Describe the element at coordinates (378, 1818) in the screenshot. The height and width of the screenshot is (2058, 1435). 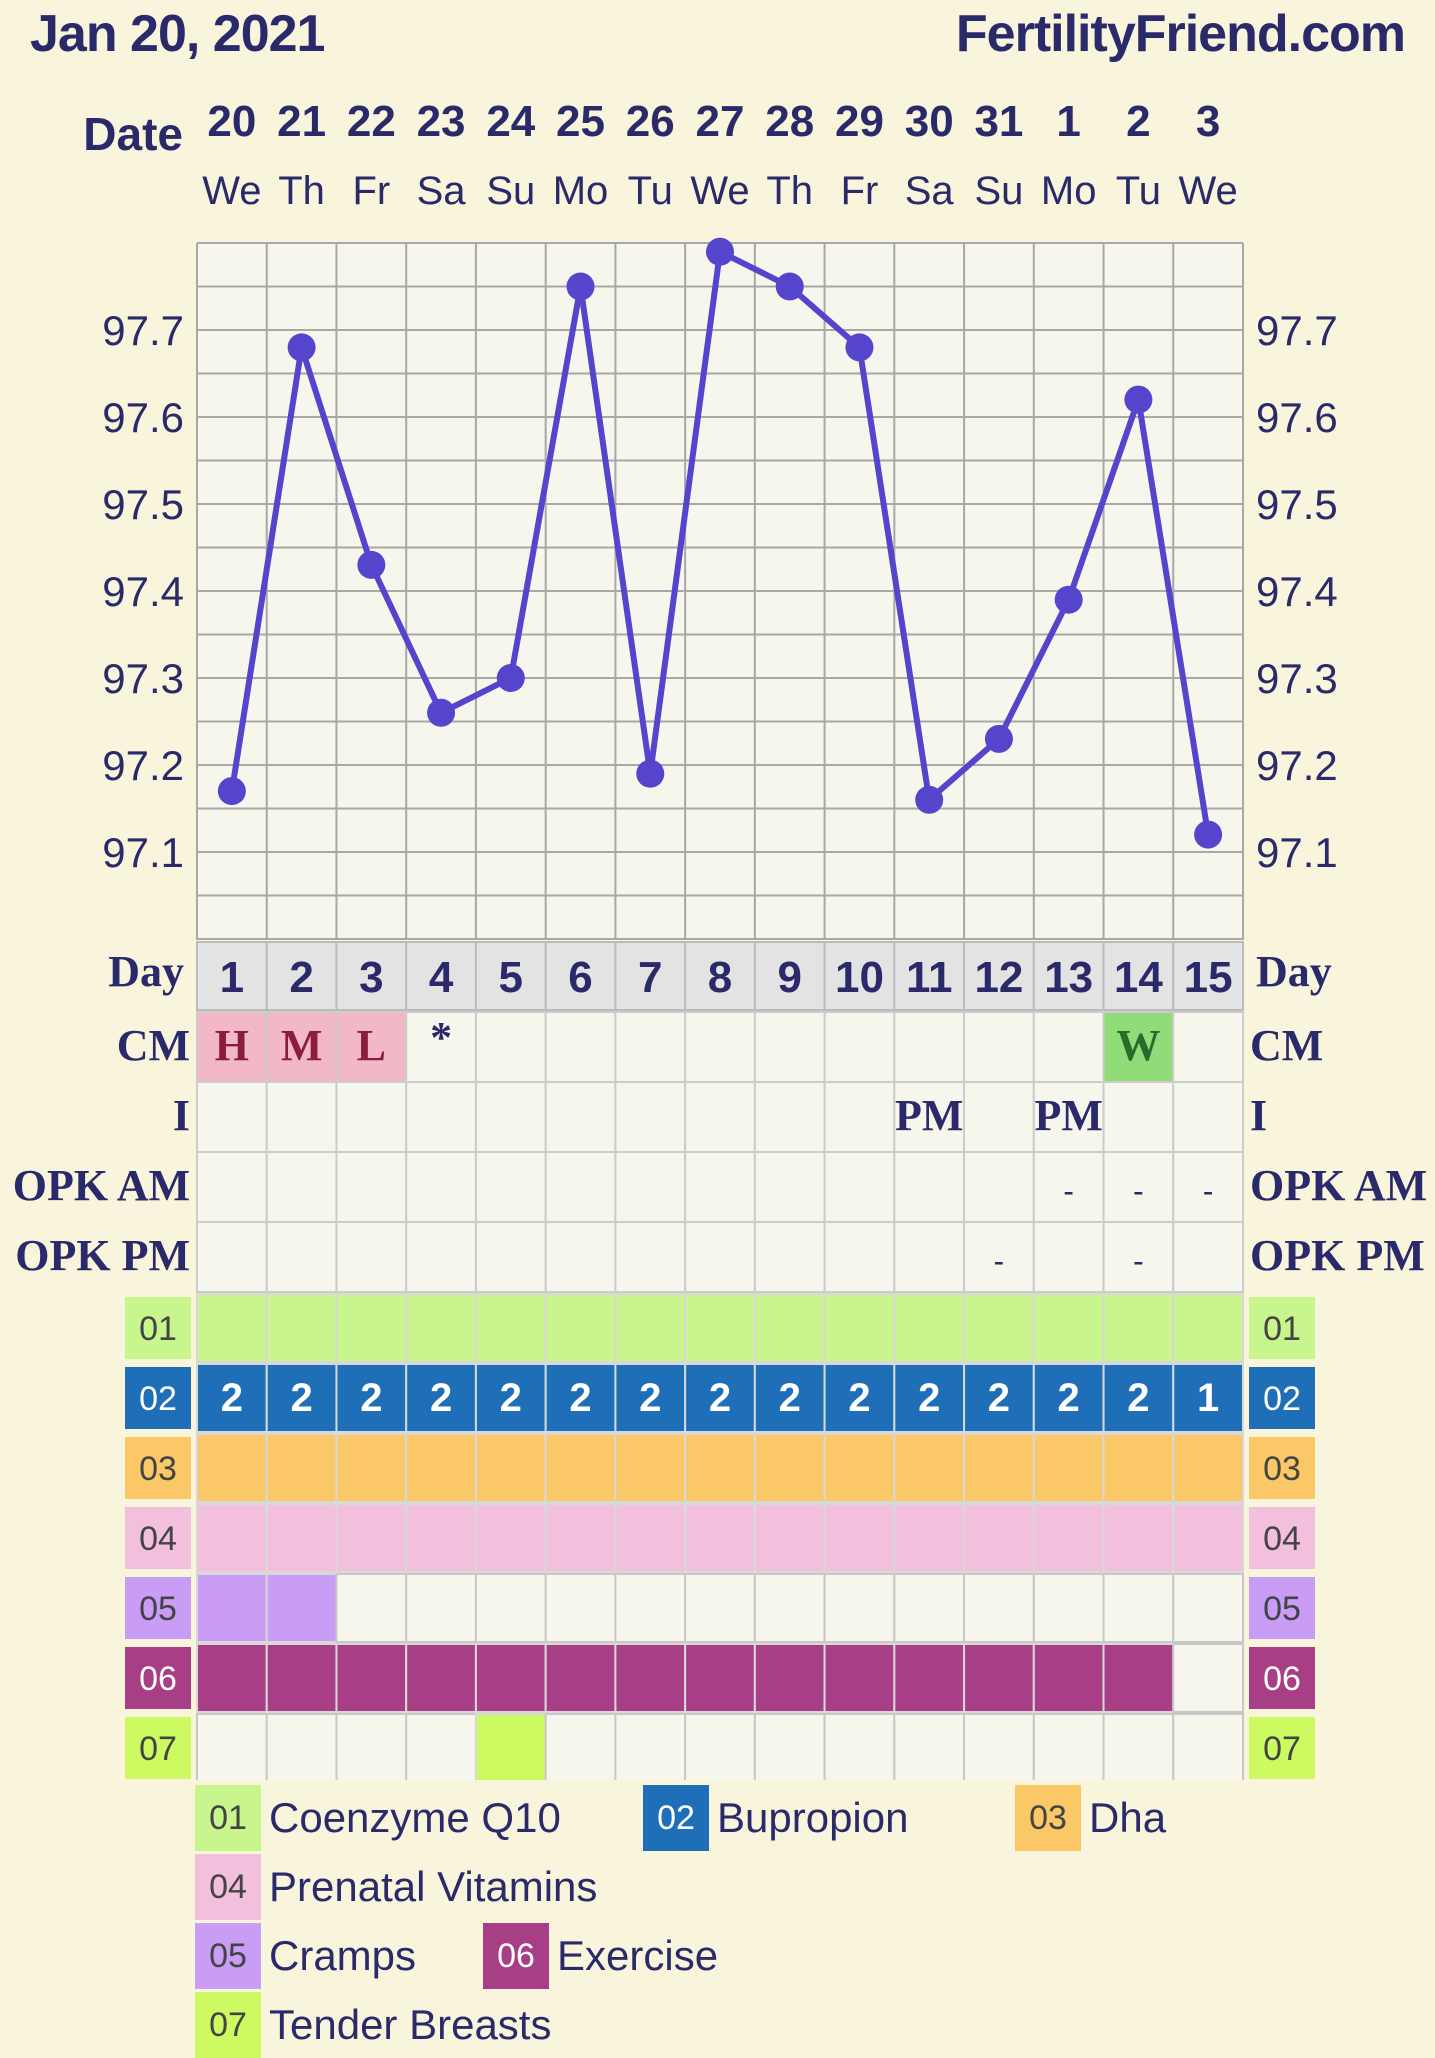
I see `legend-item-01: 01 Coenzyme Q10` at that location.